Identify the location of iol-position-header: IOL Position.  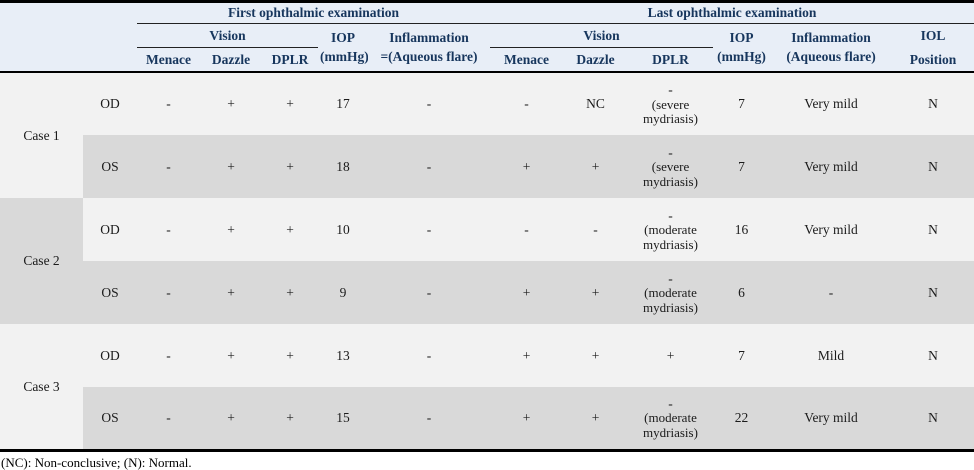
(933, 48).